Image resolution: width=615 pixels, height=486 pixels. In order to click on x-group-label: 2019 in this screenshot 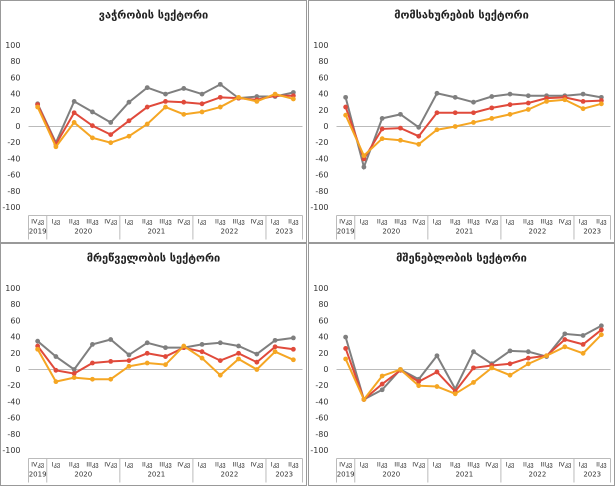, I will do `click(38, 232)`.